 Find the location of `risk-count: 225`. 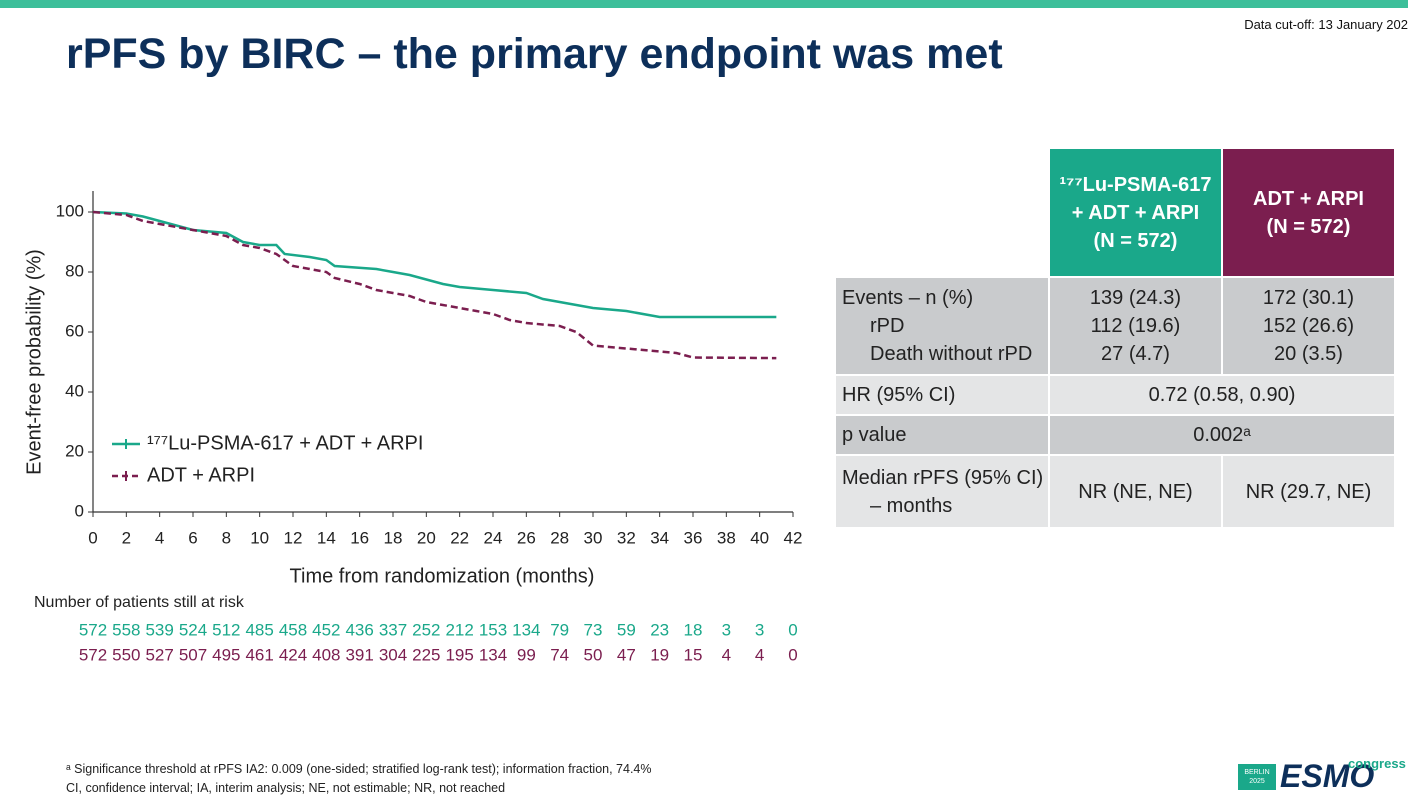

risk-count: 225 is located at coordinates (426, 654).